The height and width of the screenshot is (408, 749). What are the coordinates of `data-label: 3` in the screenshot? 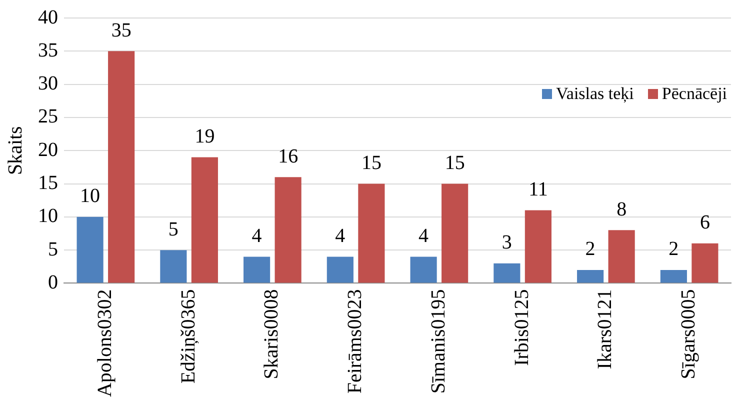 It's located at (507, 243).